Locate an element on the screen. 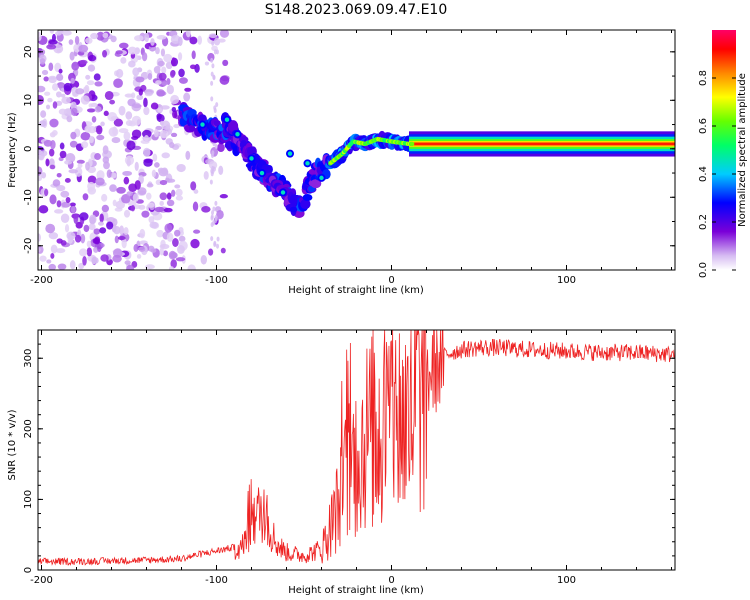  y-tick-label: -10 is located at coordinates (28, 197).